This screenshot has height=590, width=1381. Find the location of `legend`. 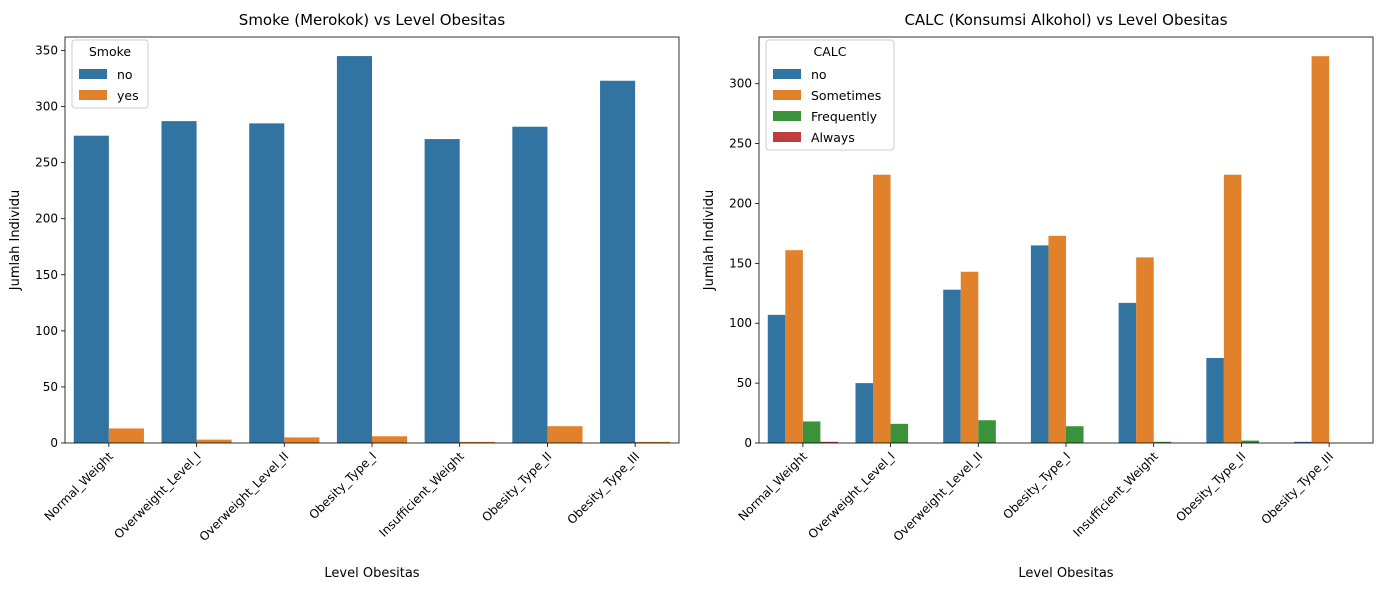

legend is located at coordinates (830, 95).